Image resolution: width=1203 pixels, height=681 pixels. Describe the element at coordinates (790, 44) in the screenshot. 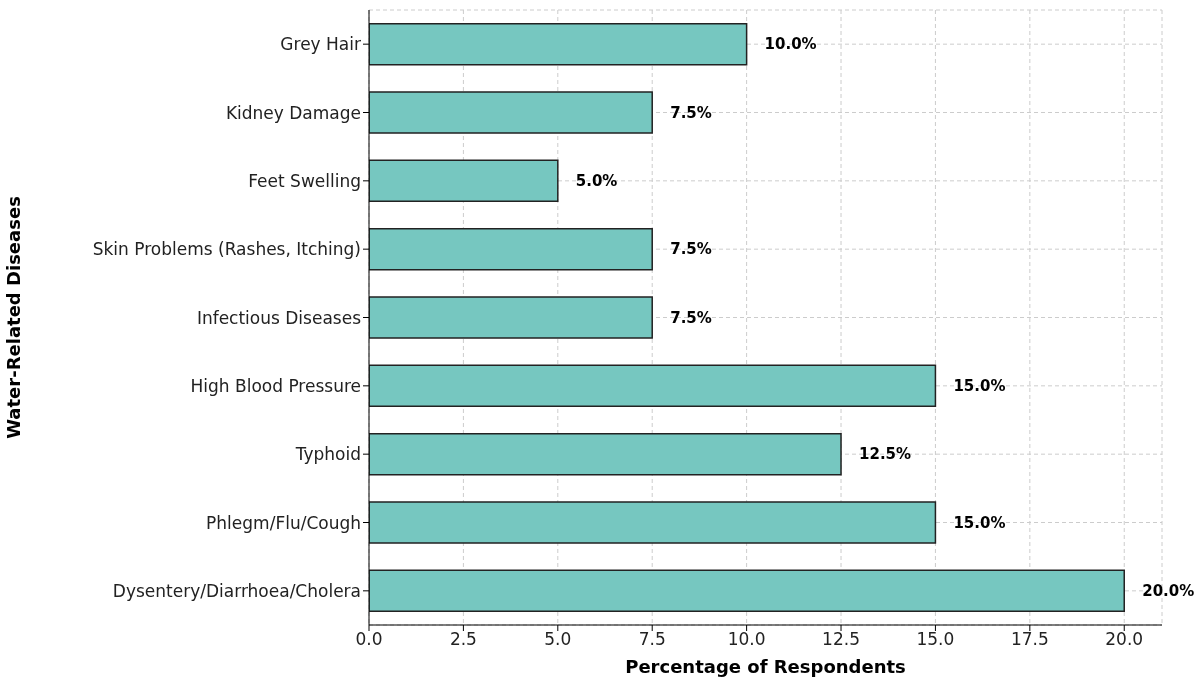

I see `data-label: 10.0%` at that location.